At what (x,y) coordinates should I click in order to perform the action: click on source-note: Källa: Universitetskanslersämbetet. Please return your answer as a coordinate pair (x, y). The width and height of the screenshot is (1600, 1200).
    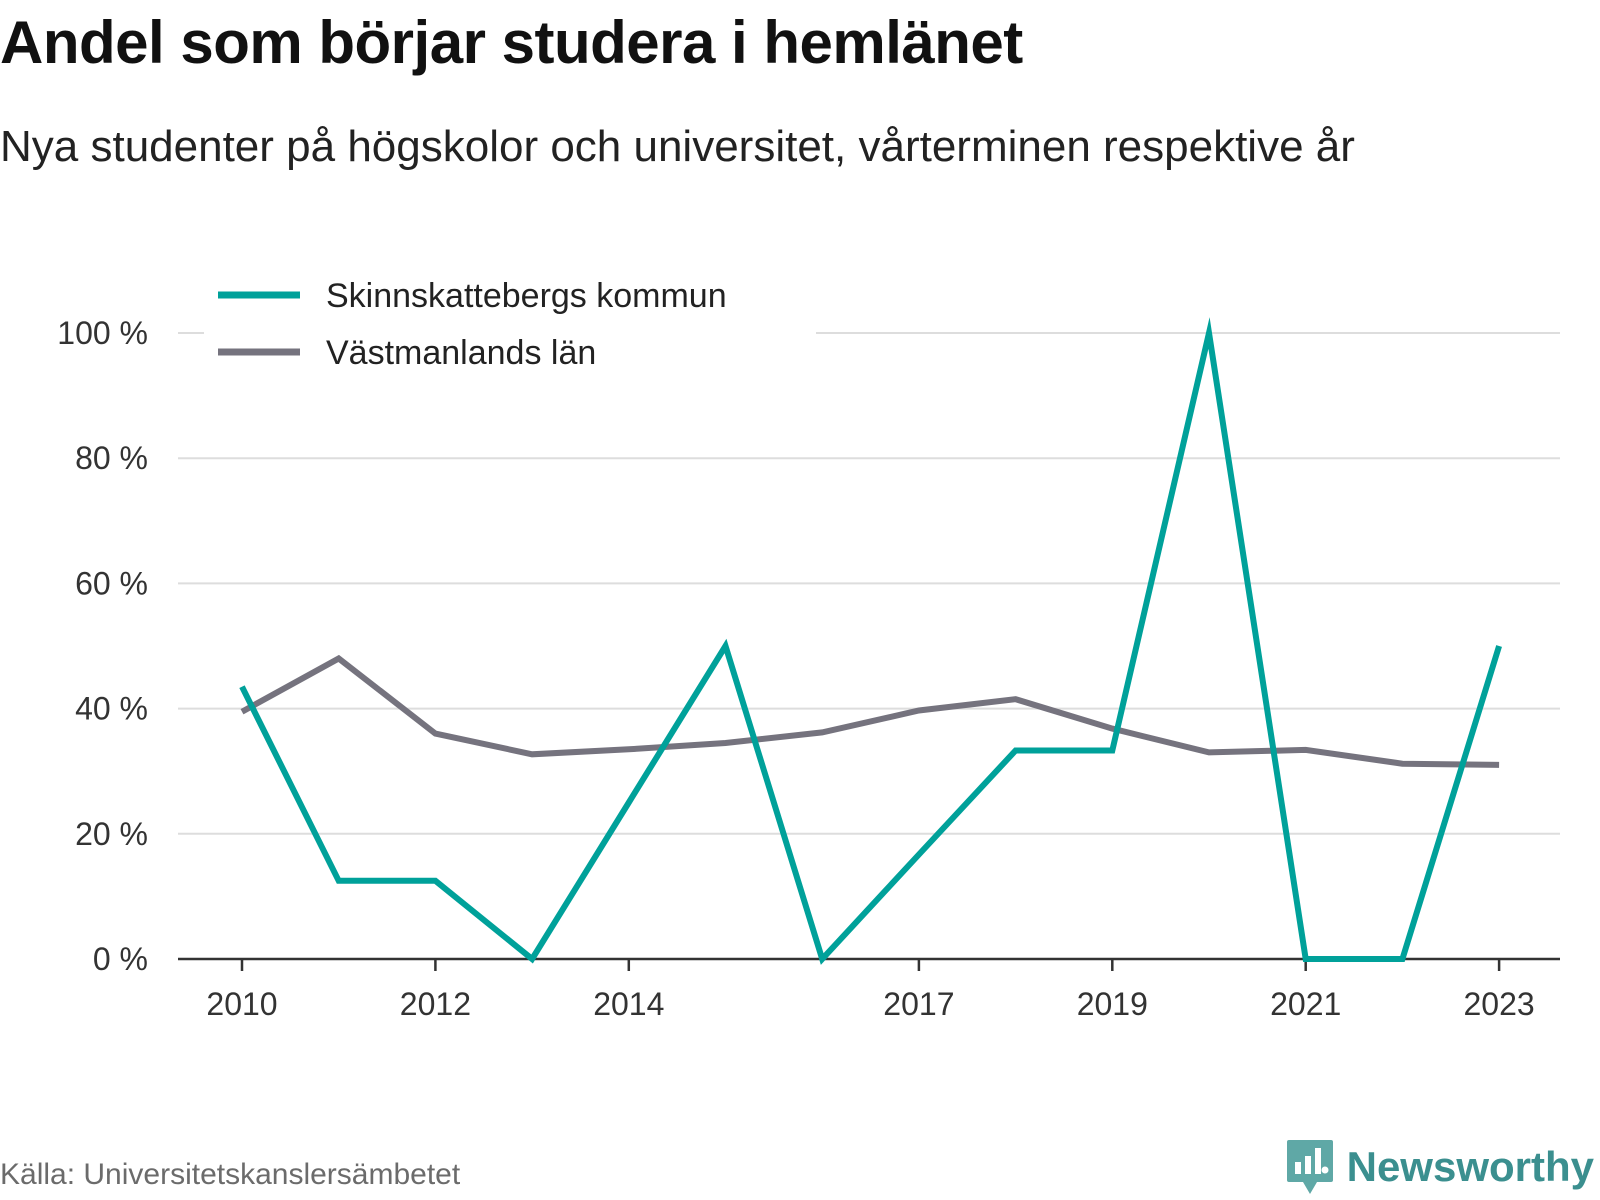
    Looking at the image, I should click on (230, 1174).